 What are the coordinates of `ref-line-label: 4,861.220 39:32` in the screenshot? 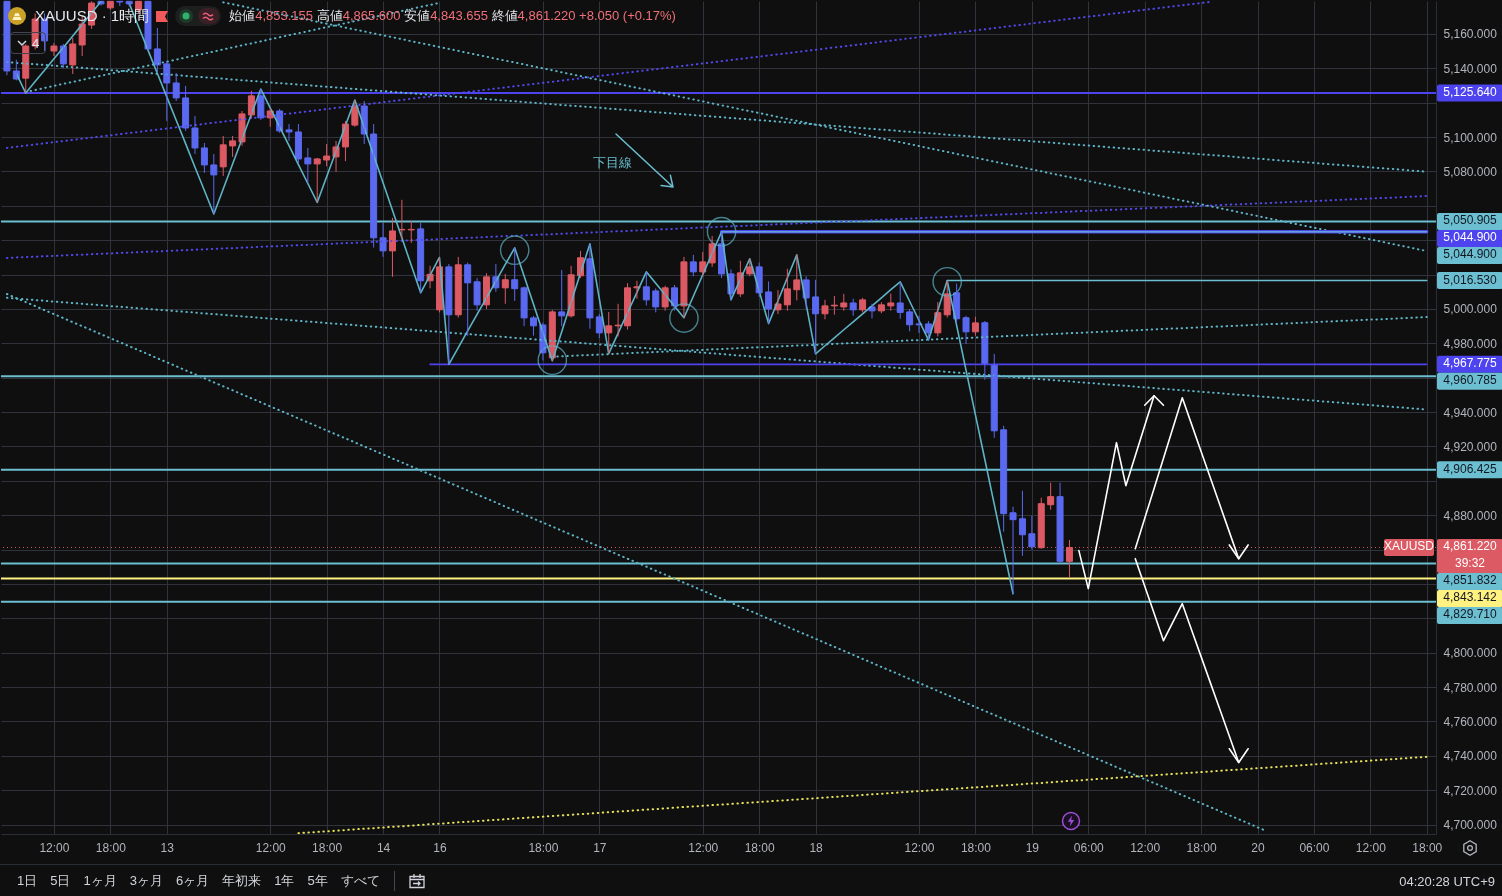 It's located at (1470, 555).